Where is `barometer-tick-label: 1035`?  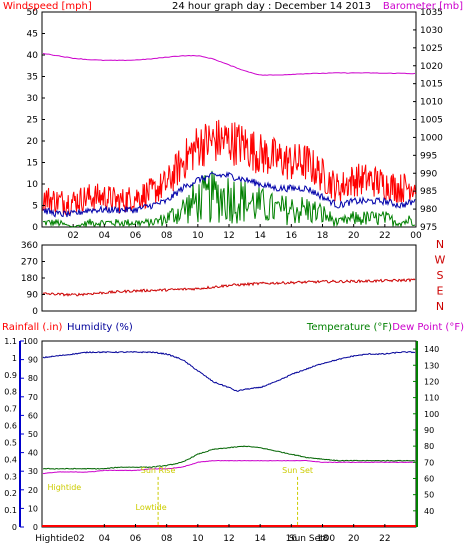 barometer-tick-label: 1035 is located at coordinates (431, 13).